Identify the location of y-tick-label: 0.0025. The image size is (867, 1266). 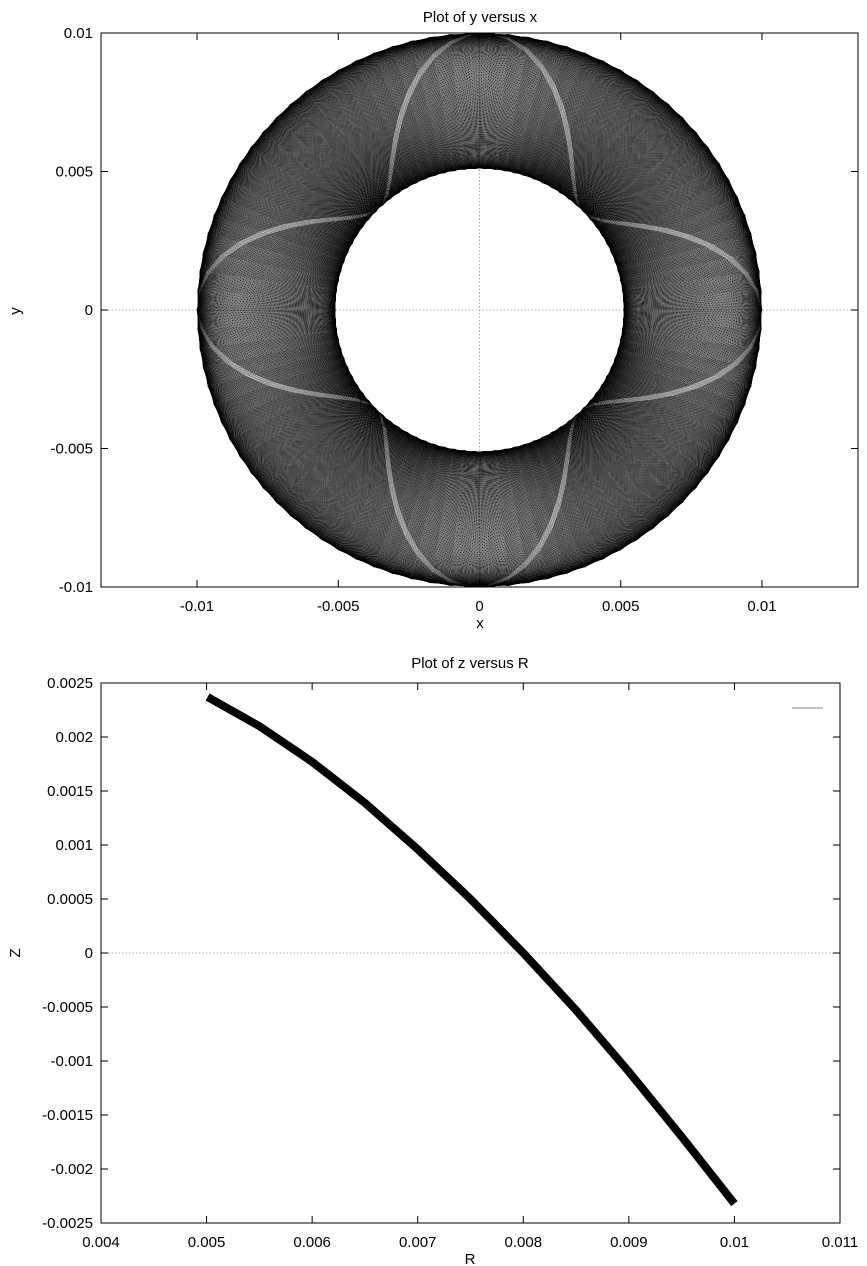
(70, 683).